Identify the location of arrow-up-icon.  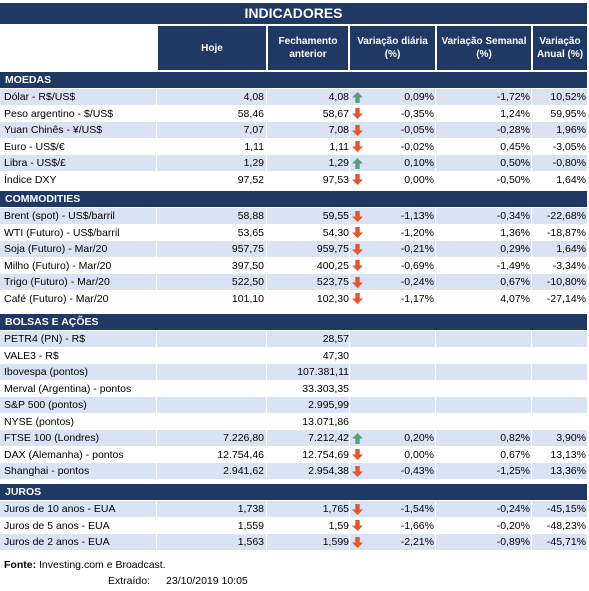
(357, 438).